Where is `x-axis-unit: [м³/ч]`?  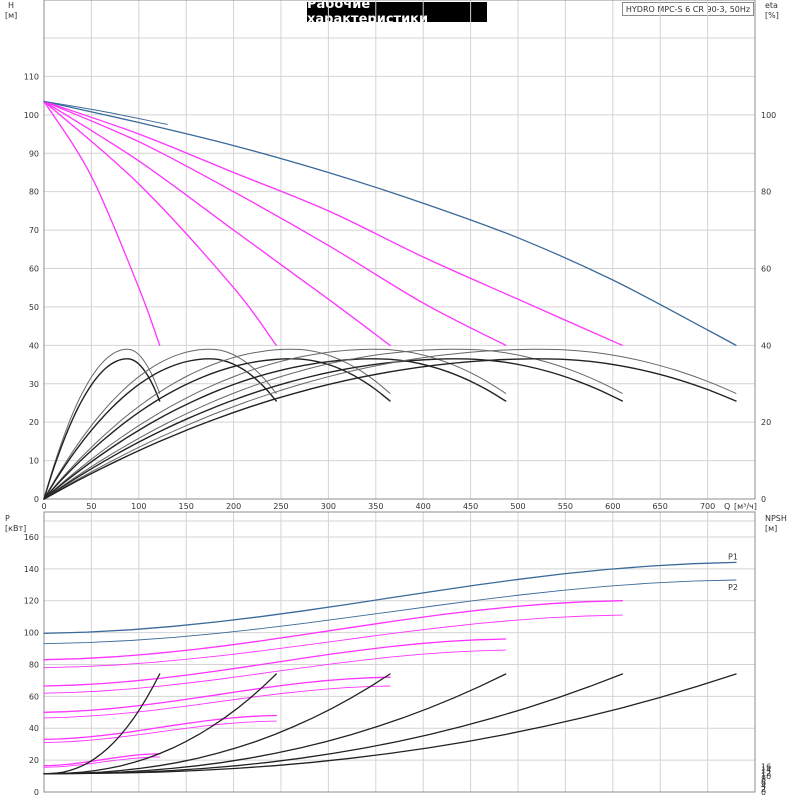
x-axis-unit: [м³/ч] is located at coordinates (745, 506).